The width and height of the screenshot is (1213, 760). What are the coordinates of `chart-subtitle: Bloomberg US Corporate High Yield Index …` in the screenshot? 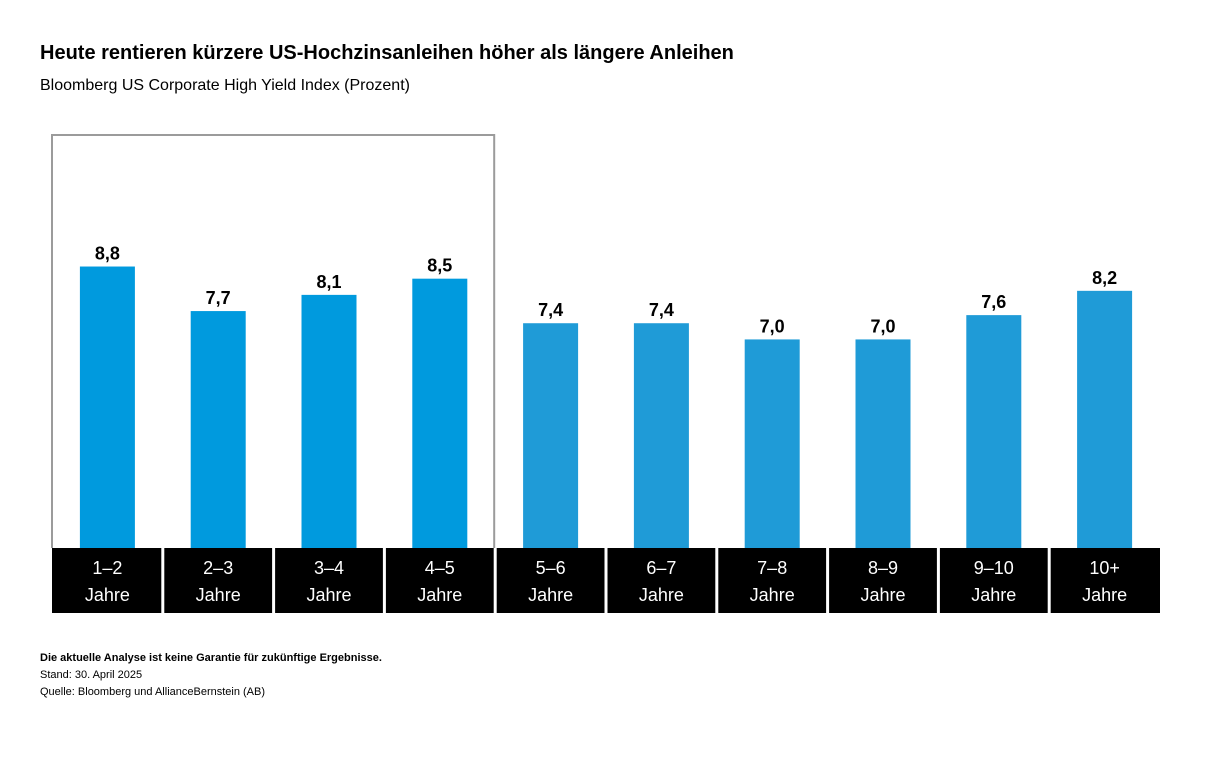 It's located at (225, 85).